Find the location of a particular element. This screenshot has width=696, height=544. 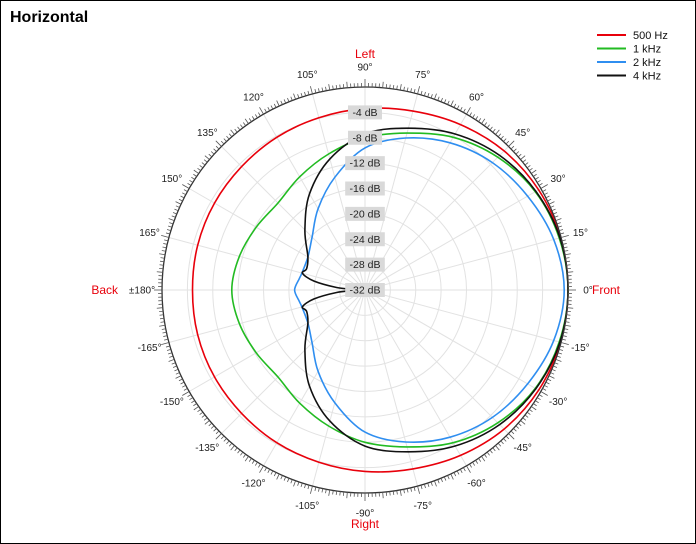

angle-label: -120° is located at coordinates (253, 484).